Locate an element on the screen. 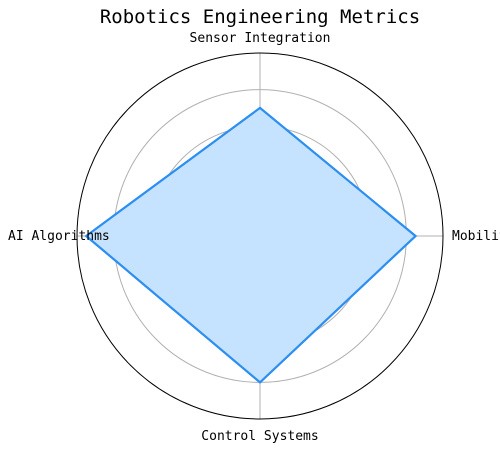 The height and width of the screenshot is (451, 500). axis-label-mobility: Mobility is located at coordinates (476, 236).